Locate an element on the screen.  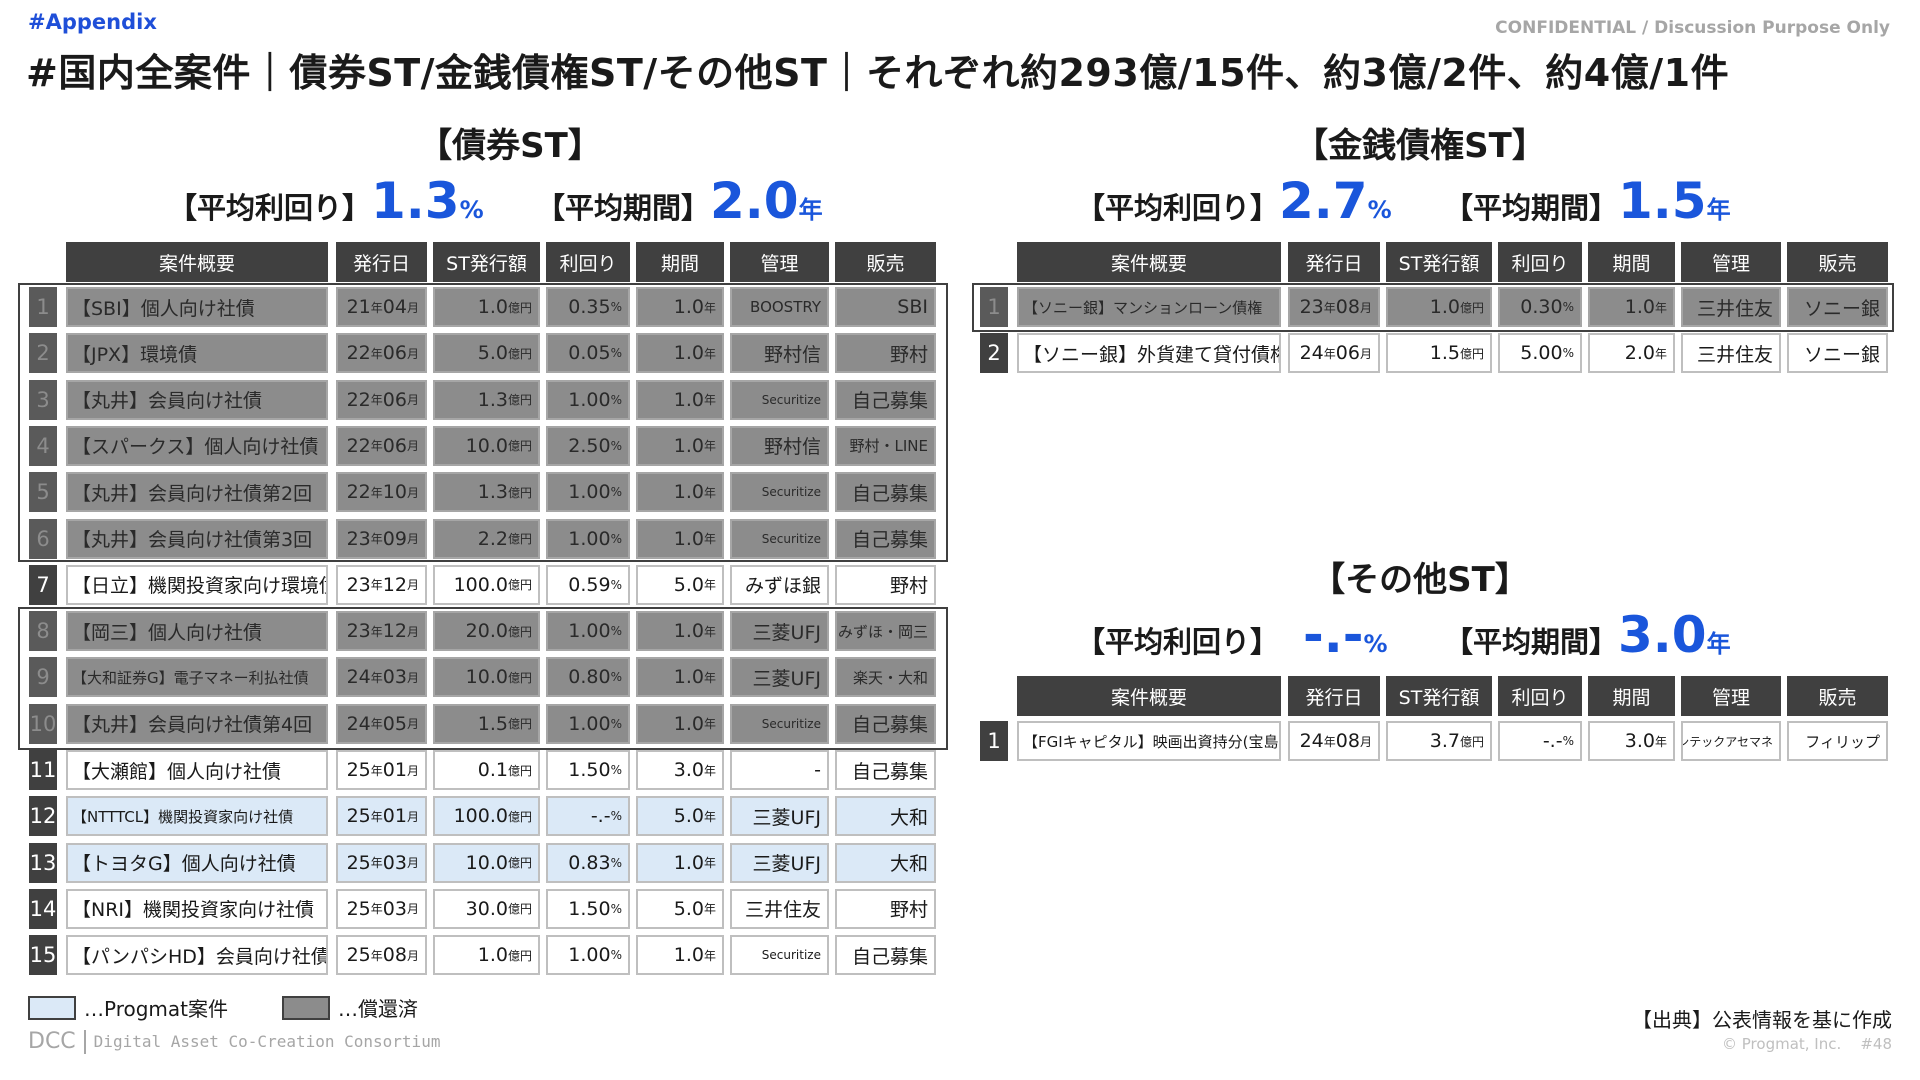
bond-issue-date: 25 年 01 月 is located at coordinates (381, 770).